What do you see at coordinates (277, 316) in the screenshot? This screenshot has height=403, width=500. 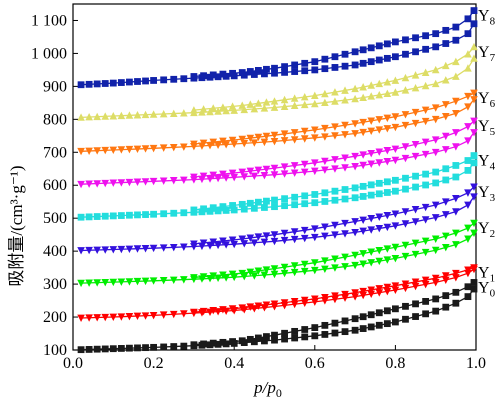 I see `series-y0` at bounding box center [277, 316].